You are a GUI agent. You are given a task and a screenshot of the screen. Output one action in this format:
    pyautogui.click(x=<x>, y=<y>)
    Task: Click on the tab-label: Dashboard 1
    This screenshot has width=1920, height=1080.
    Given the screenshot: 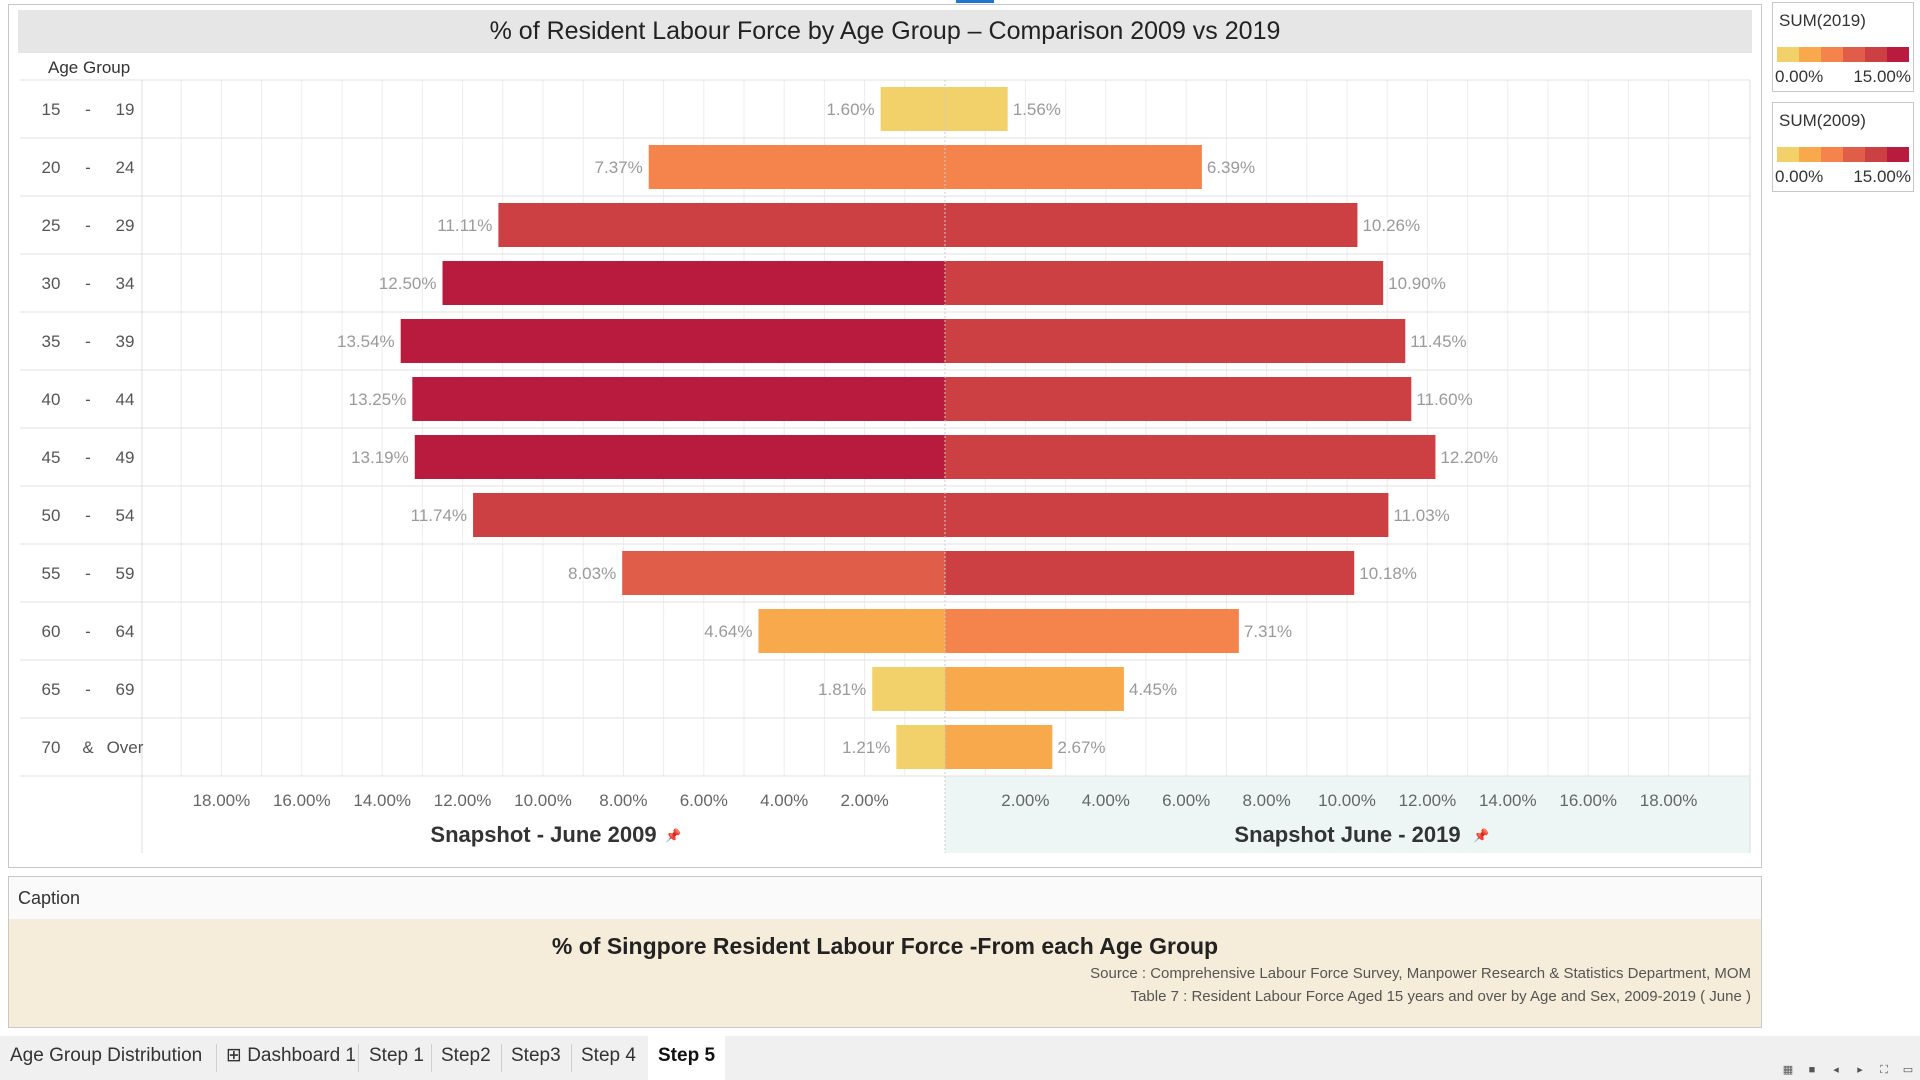 What is the action you would take?
    pyautogui.click(x=301, y=1055)
    